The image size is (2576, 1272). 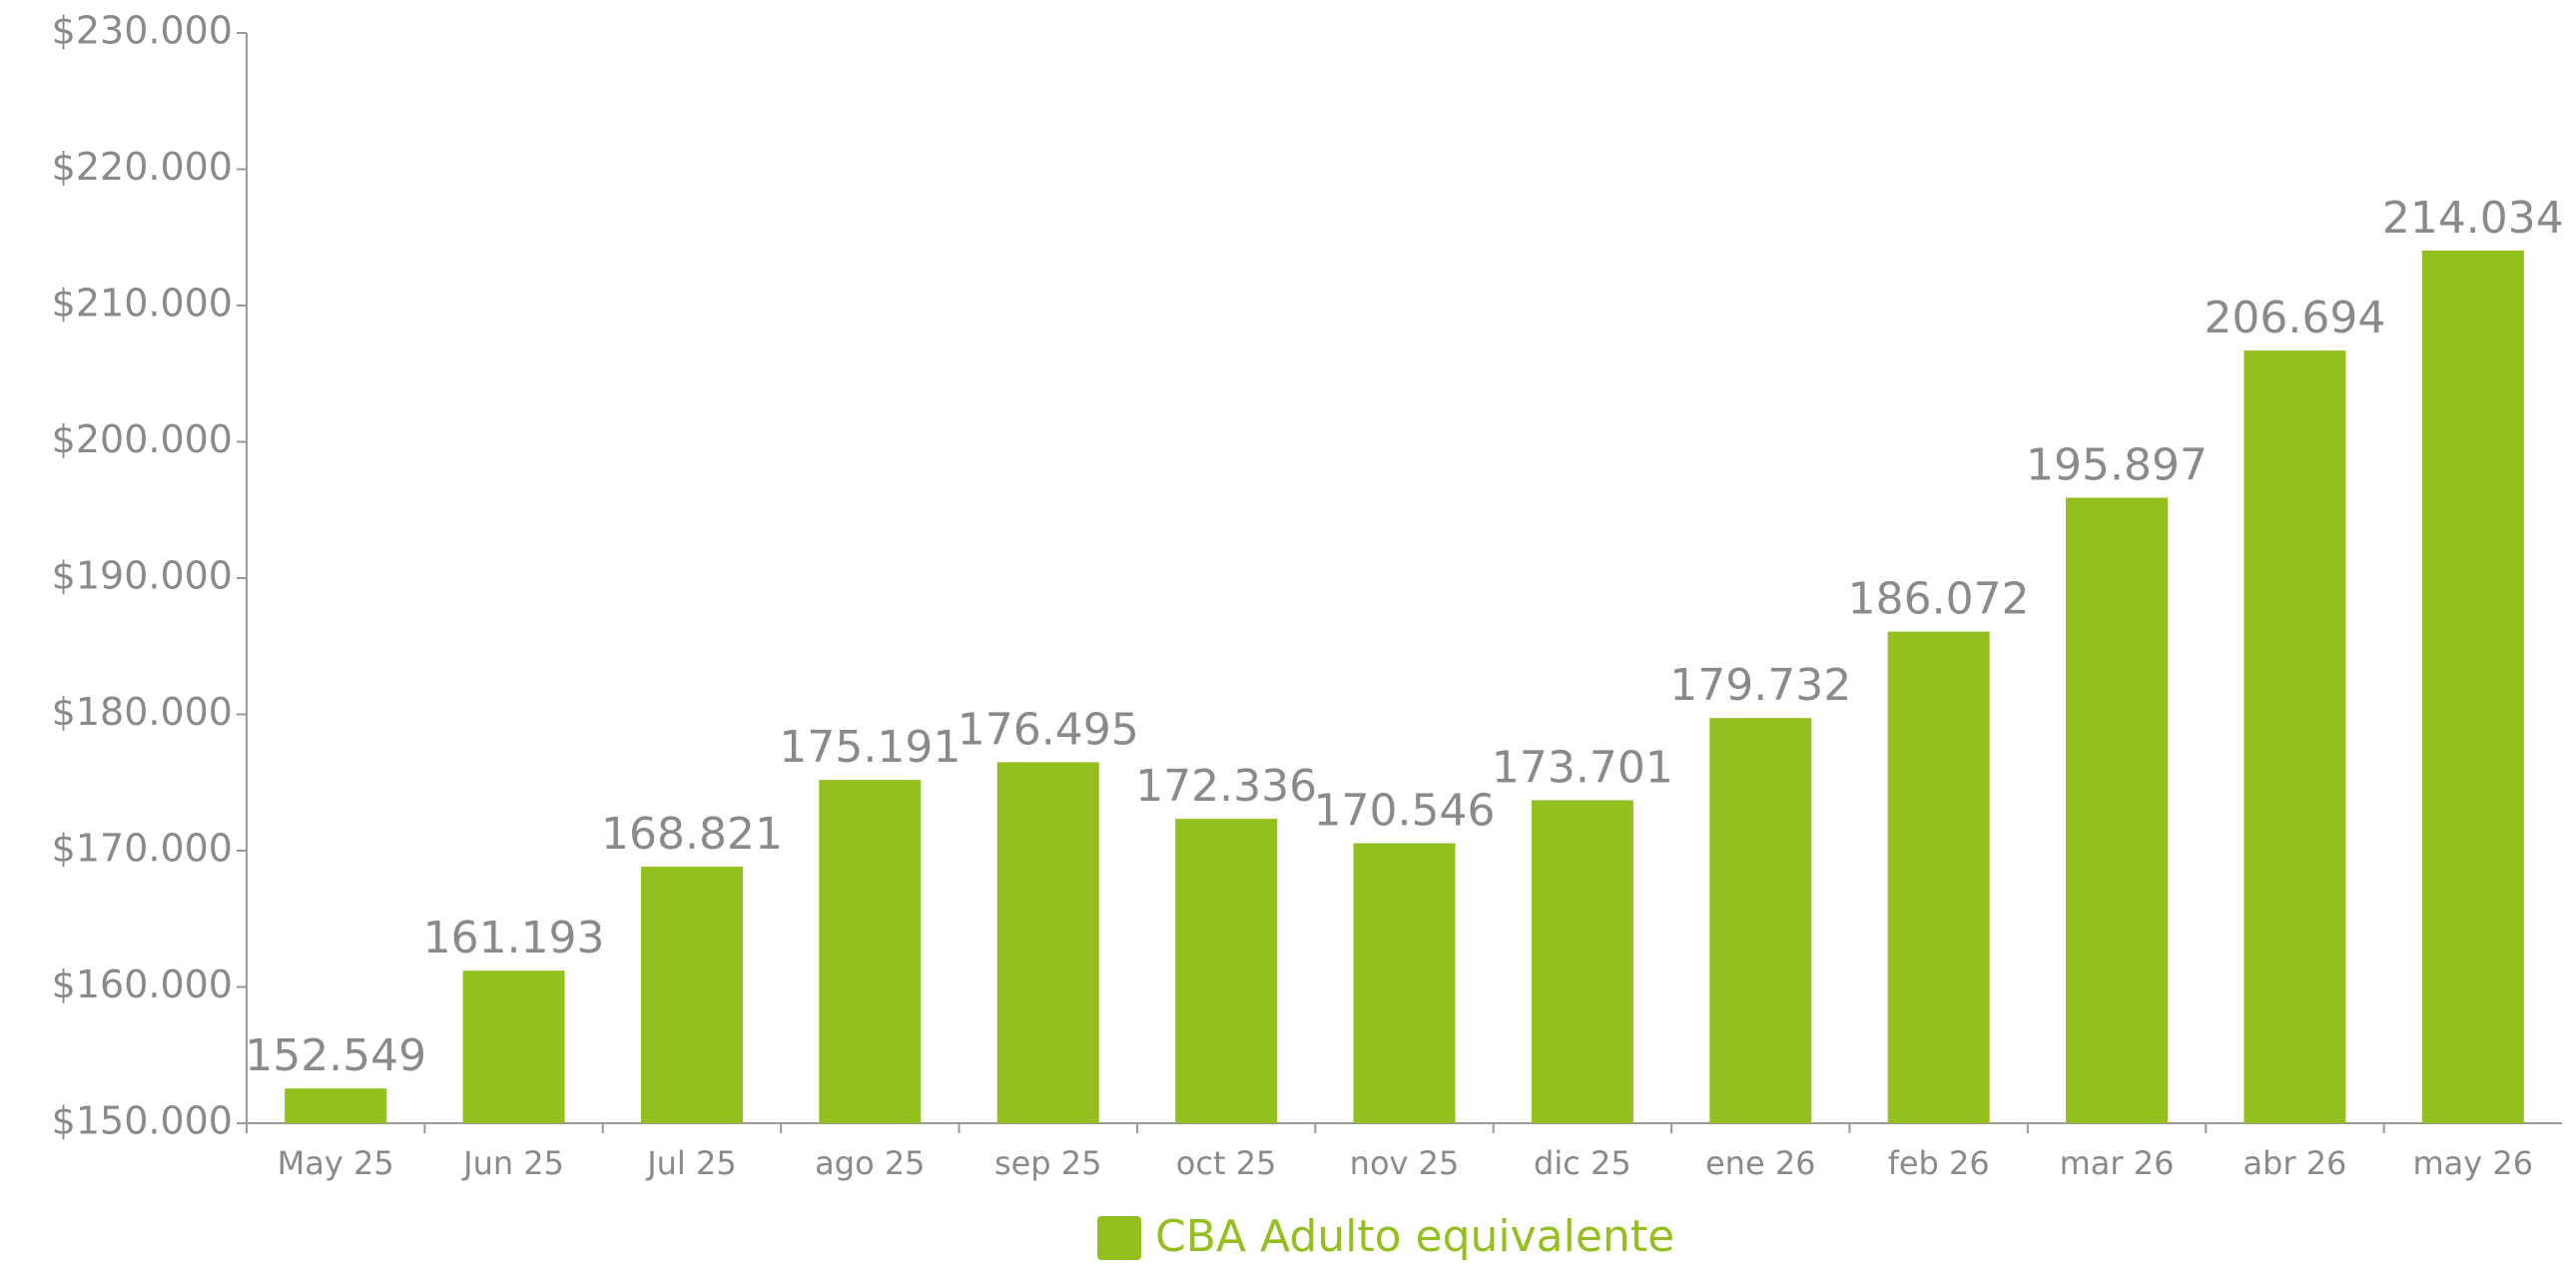 What do you see at coordinates (142, 439) in the screenshot?
I see `y-tick-label: $200.000` at bounding box center [142, 439].